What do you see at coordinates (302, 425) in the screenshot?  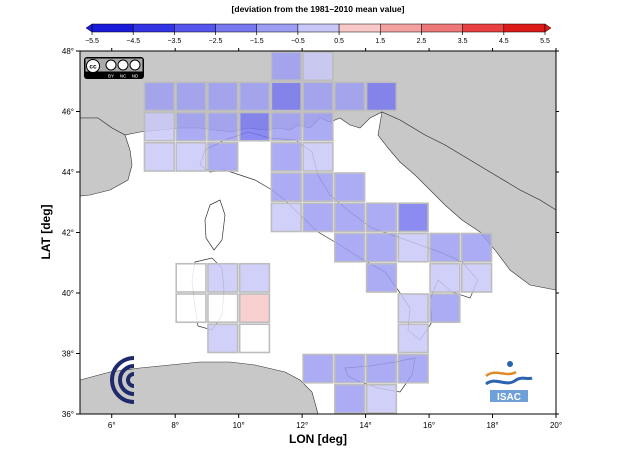 I see `lon-tick-label: 12°` at bounding box center [302, 425].